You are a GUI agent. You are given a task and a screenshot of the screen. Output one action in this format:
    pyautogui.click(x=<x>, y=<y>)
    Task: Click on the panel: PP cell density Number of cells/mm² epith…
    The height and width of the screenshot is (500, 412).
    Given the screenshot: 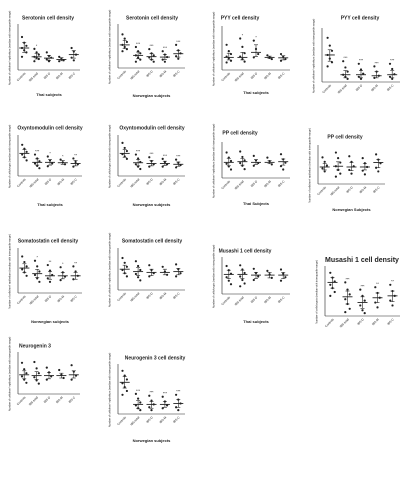 What is the action you would take?
    pyautogui.click(x=346, y=170)
    